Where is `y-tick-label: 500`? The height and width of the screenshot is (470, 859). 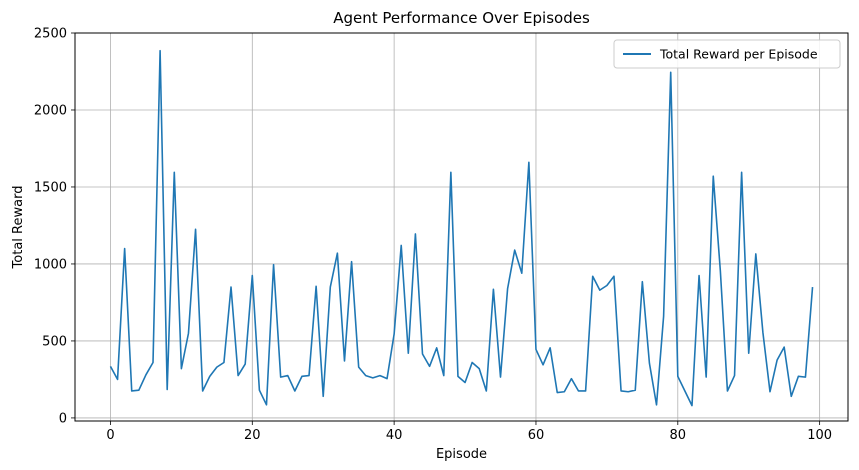
y-tick-label: 500 is located at coordinates (54, 341).